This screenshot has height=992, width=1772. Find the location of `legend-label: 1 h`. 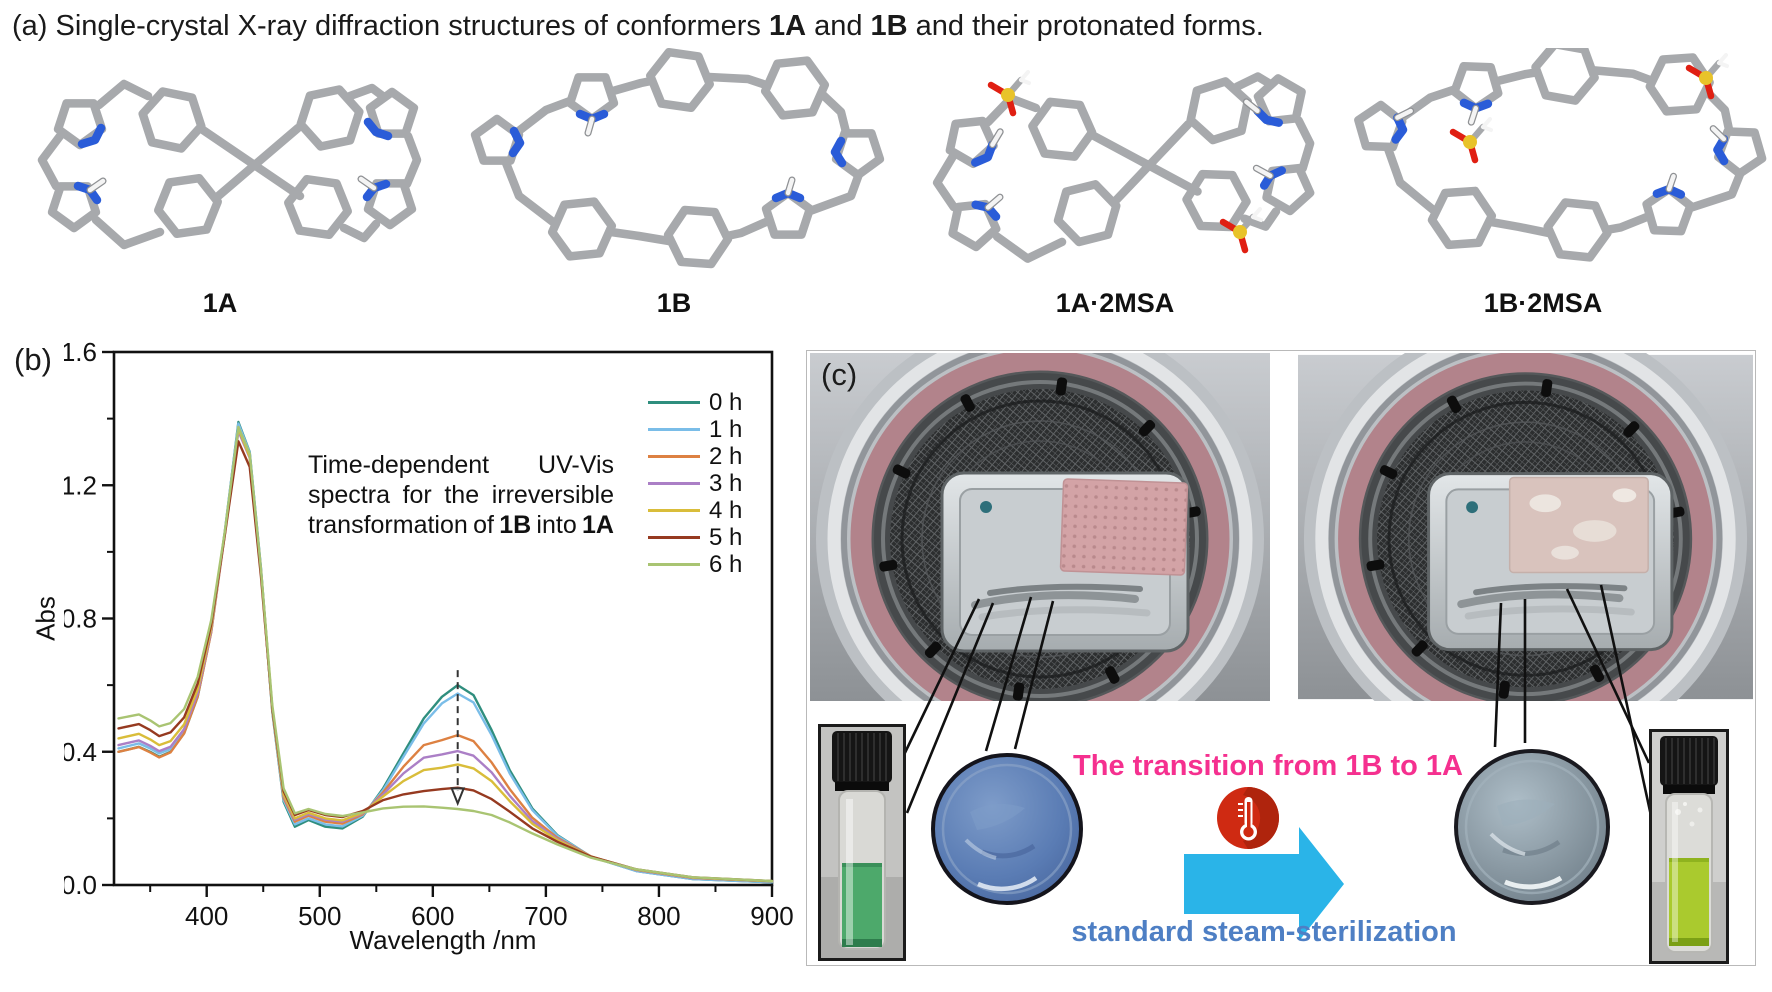

legend-label: 1 h is located at coordinates (726, 429).